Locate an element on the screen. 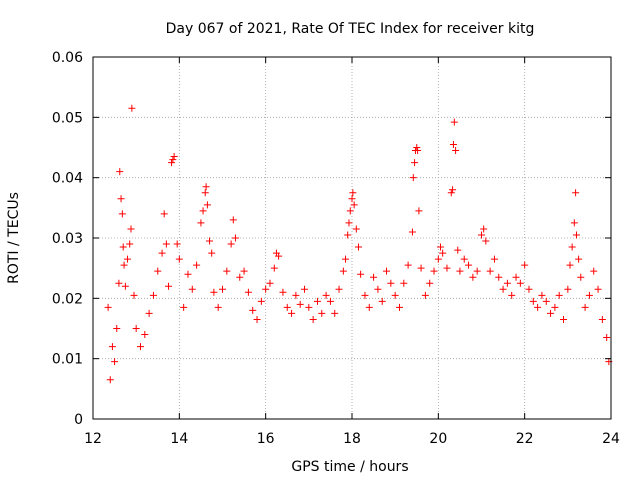  y-tick-label: 0.01 is located at coordinates (67, 360).